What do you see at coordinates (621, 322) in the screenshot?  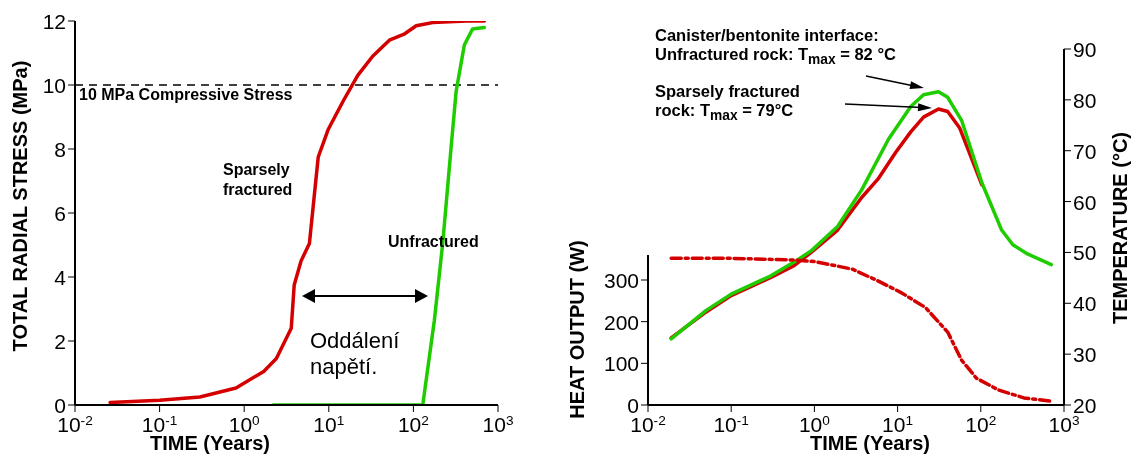 I see `y-tick-label: 200` at bounding box center [621, 322].